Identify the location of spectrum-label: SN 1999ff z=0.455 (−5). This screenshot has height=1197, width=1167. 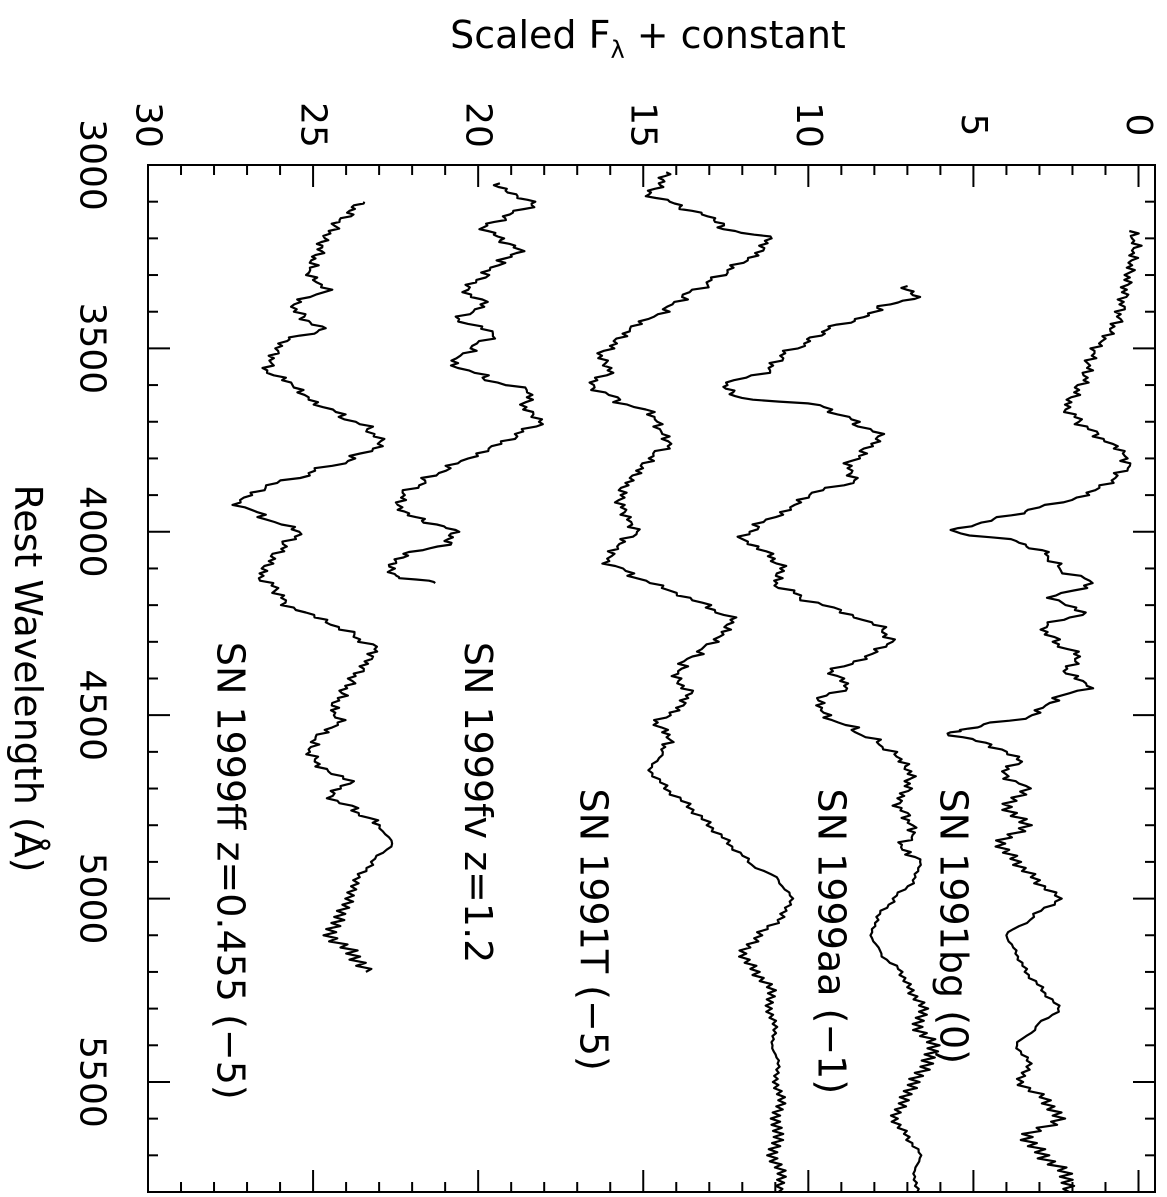
(231, 871).